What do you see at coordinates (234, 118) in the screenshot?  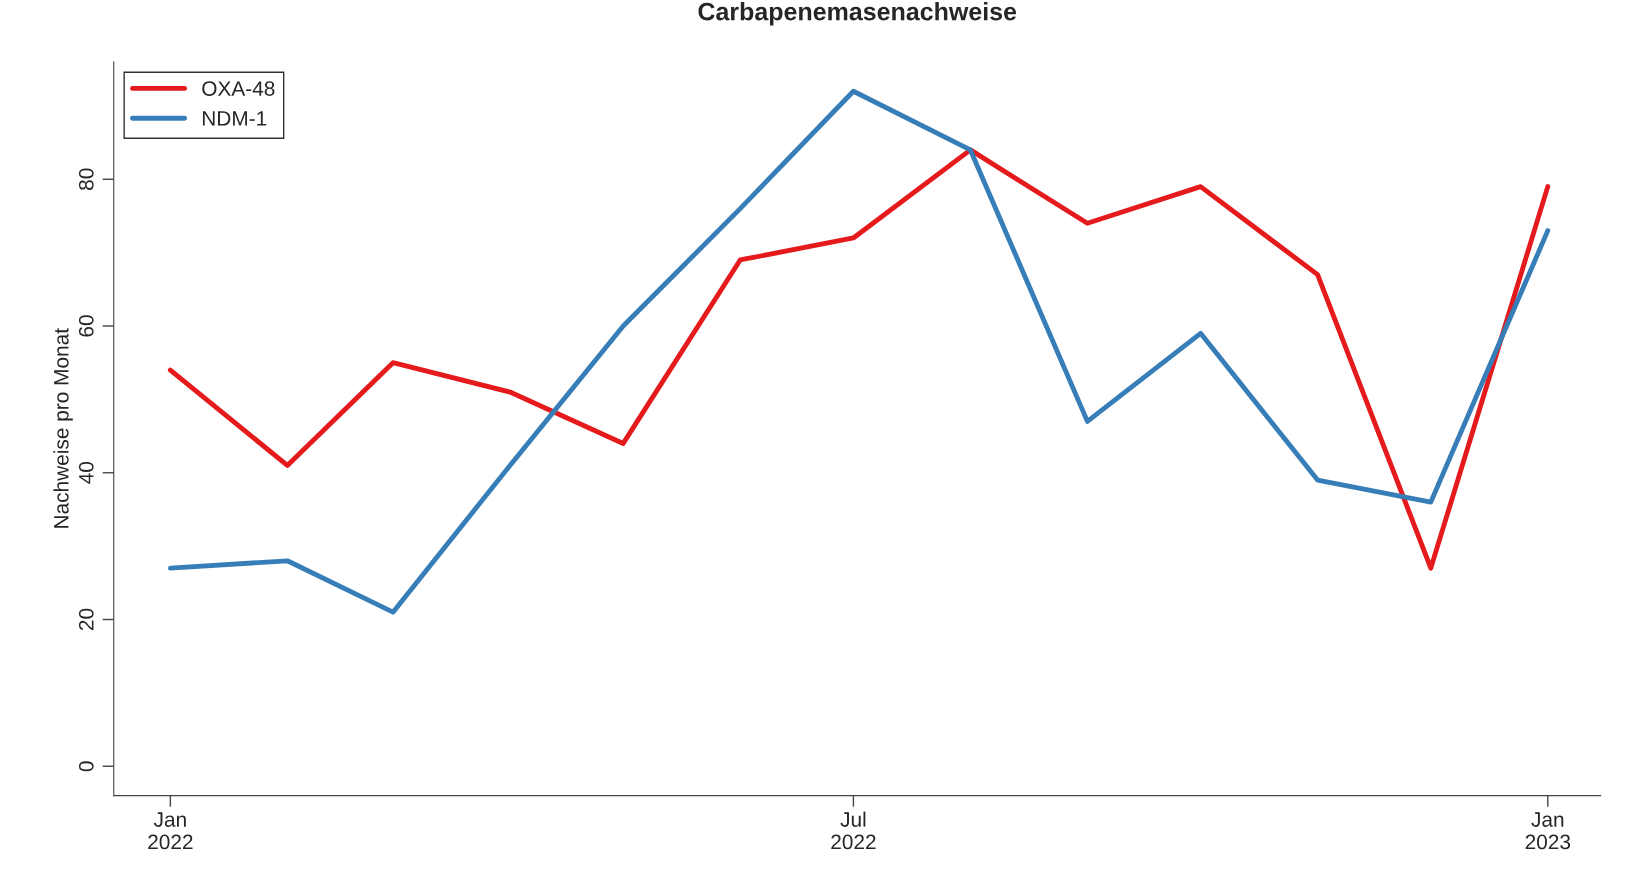 I see `legend-label: NDM-1` at bounding box center [234, 118].